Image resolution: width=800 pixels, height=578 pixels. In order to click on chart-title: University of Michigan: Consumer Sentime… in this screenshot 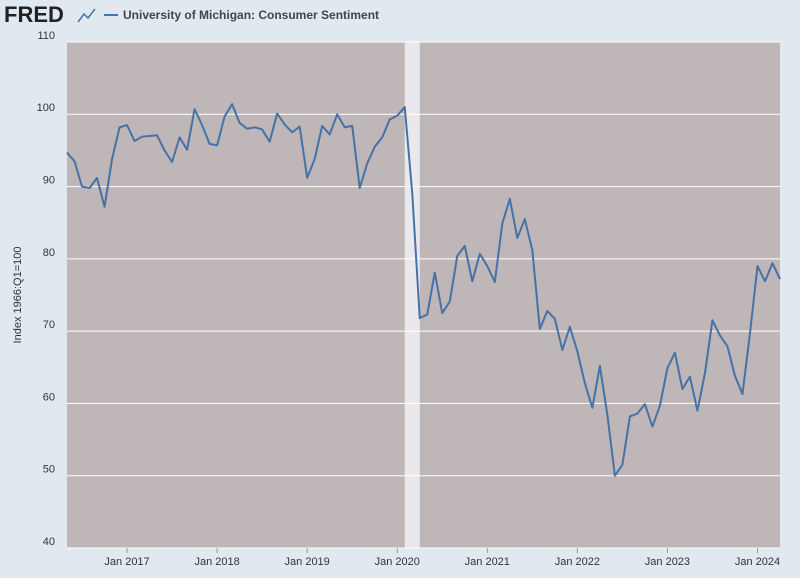, I will do `click(251, 15)`.